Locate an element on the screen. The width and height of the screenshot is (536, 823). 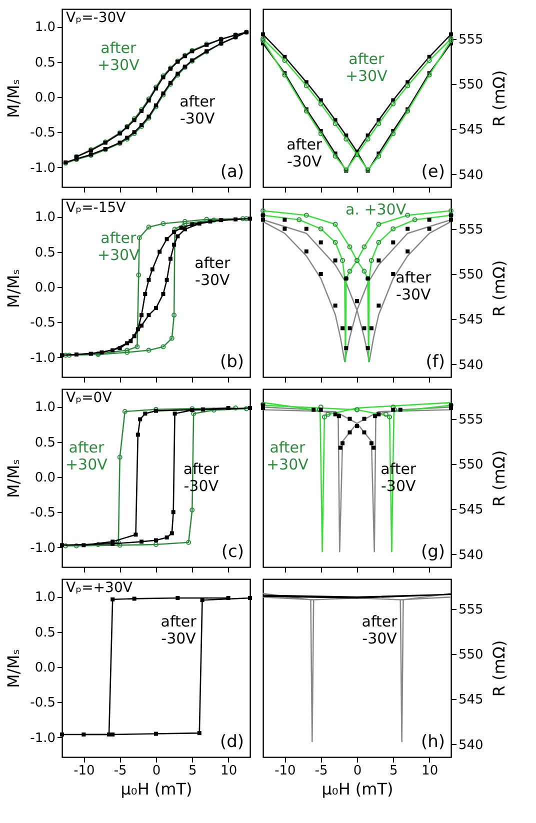
series-label: a. +30V is located at coordinates (376, 209).